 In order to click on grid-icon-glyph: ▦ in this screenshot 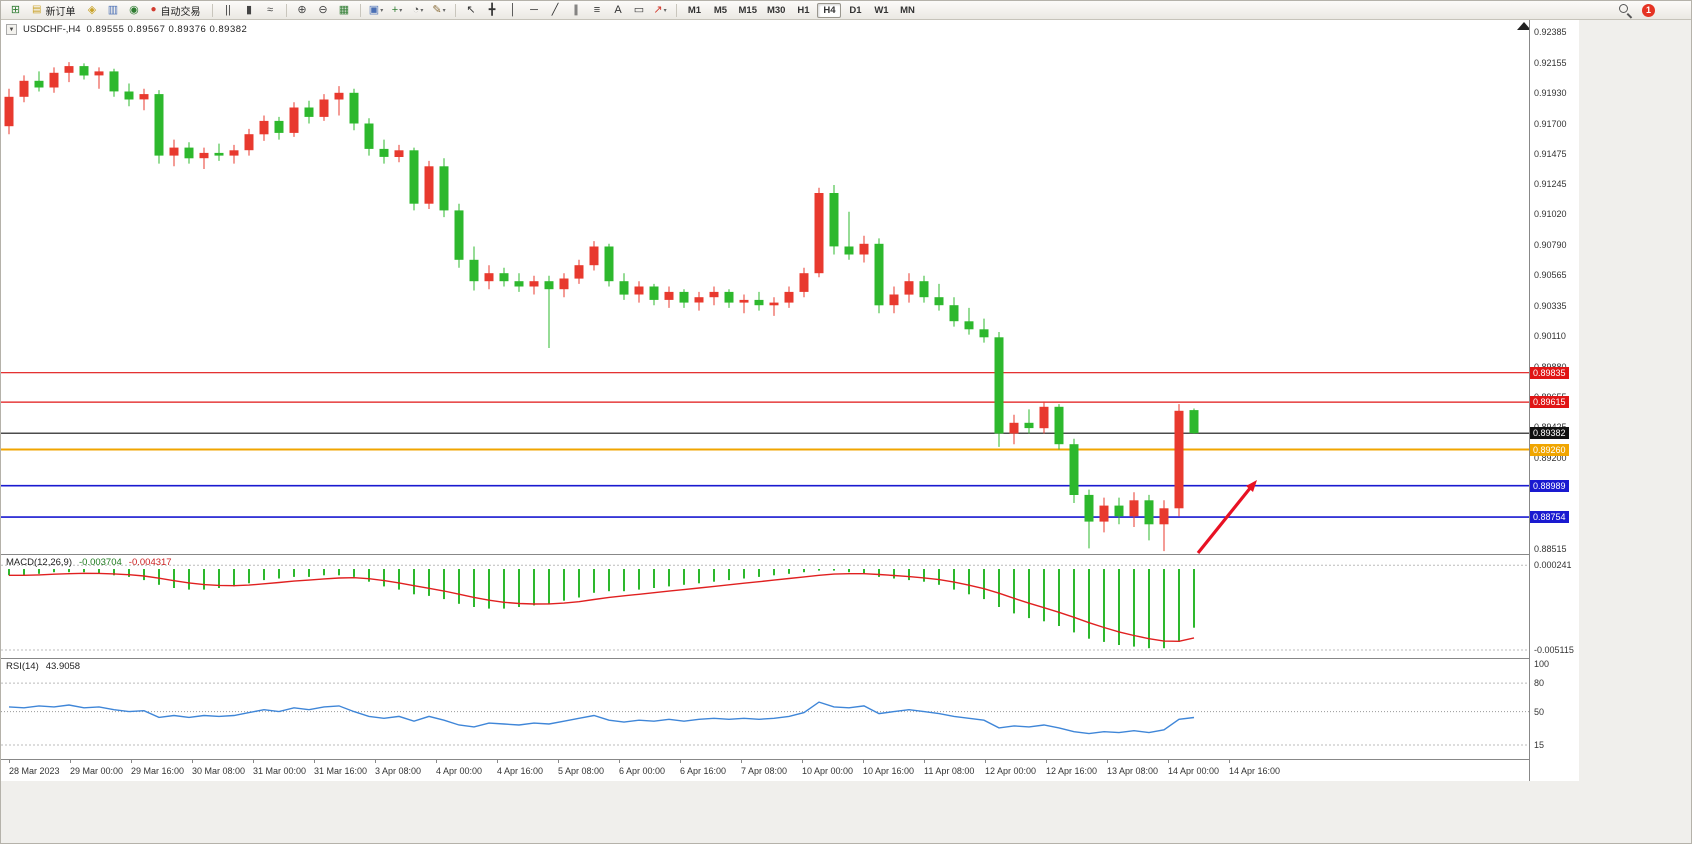, I will do `click(344, 9)`.